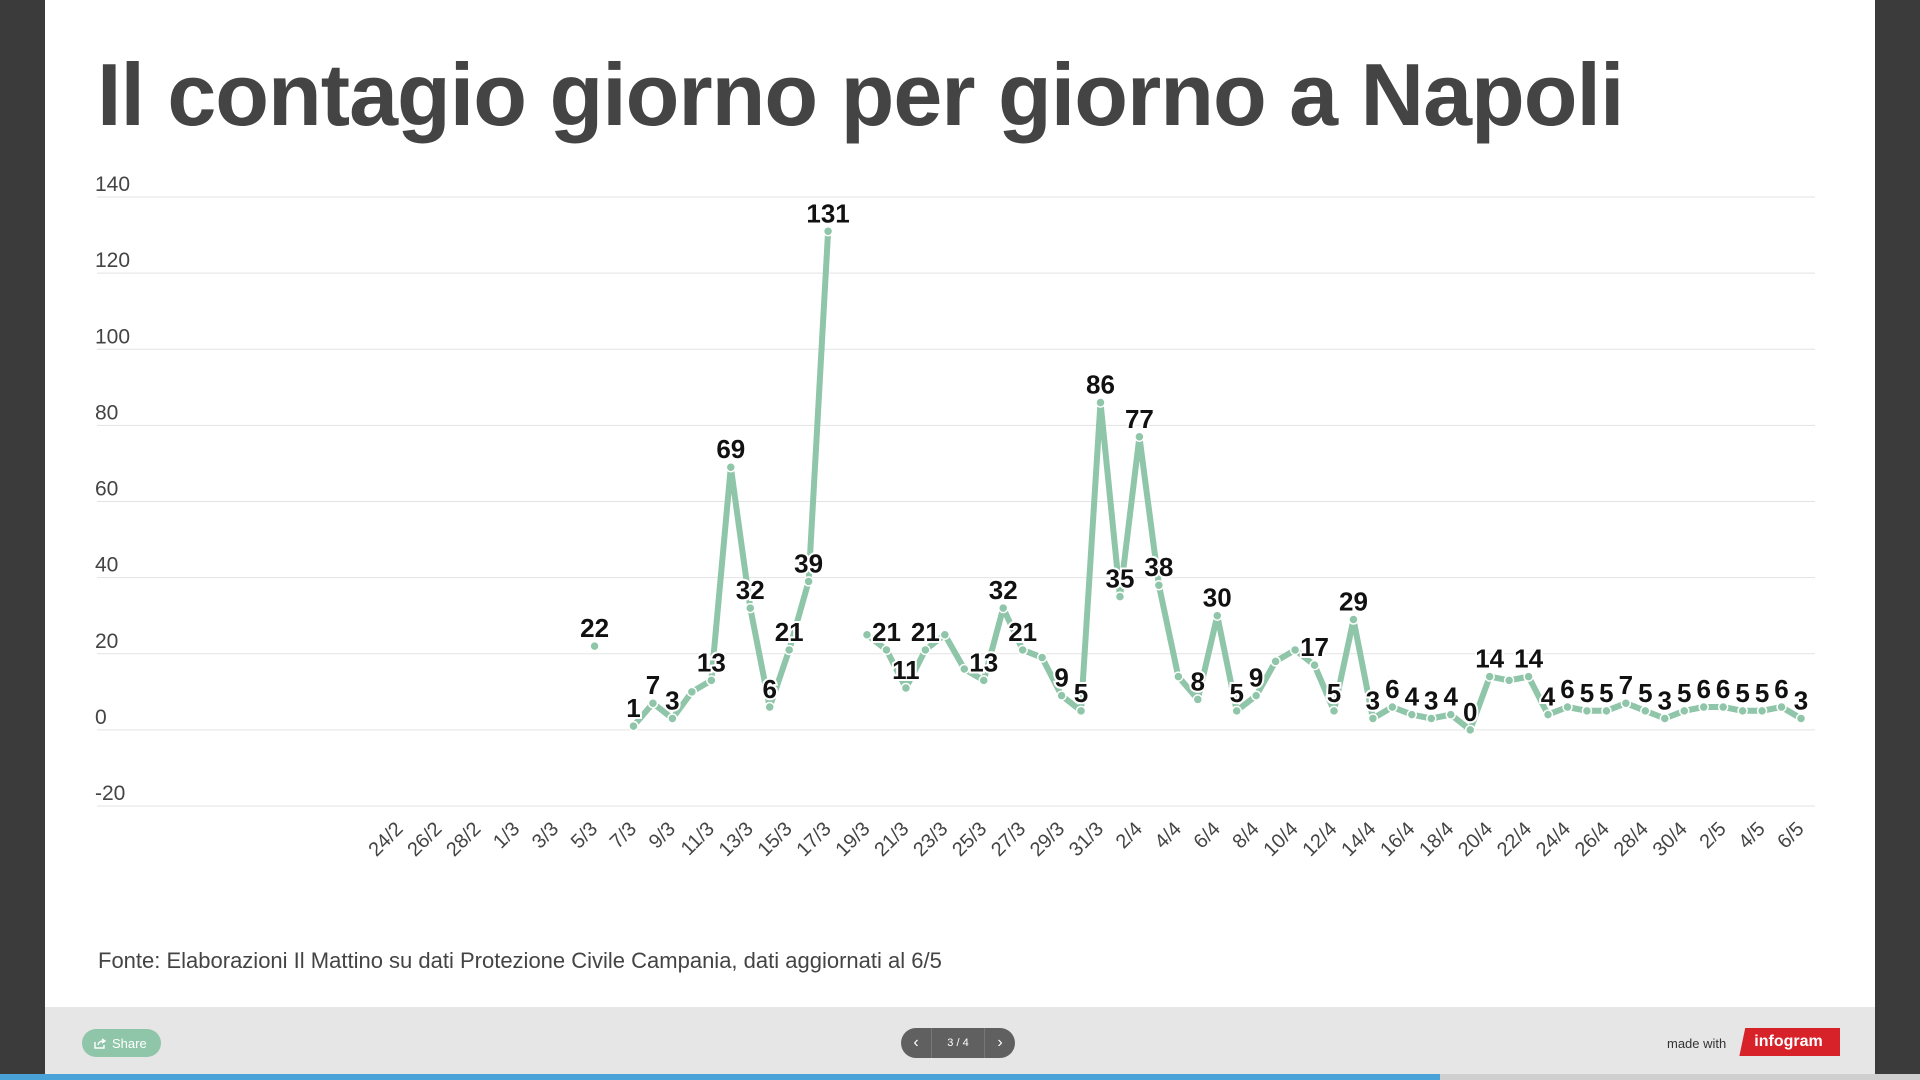  Describe the element at coordinates (1198, 681) in the screenshot. I see `data-label: 8` at that location.